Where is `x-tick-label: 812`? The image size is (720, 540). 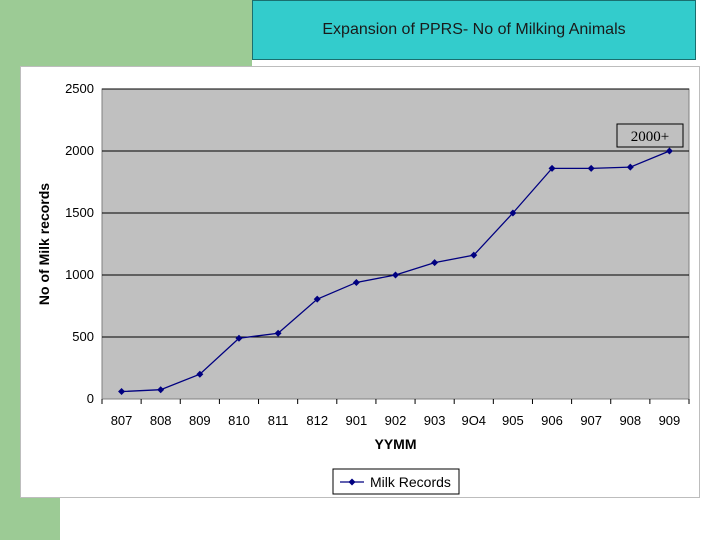
x-tick-label: 812 is located at coordinates (317, 420).